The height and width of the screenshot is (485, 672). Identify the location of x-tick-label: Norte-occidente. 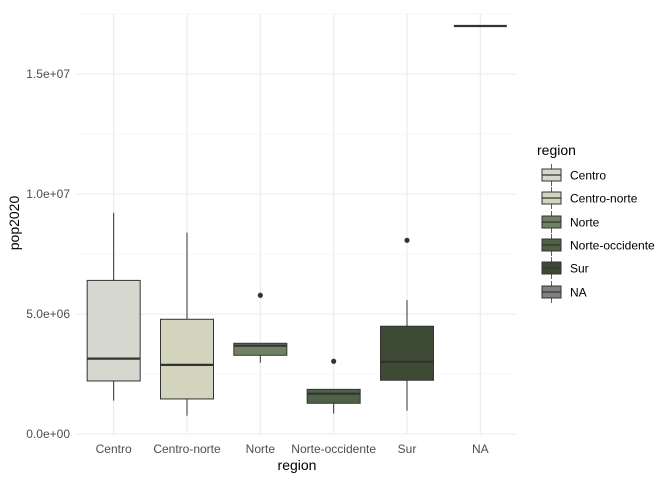
(333, 449).